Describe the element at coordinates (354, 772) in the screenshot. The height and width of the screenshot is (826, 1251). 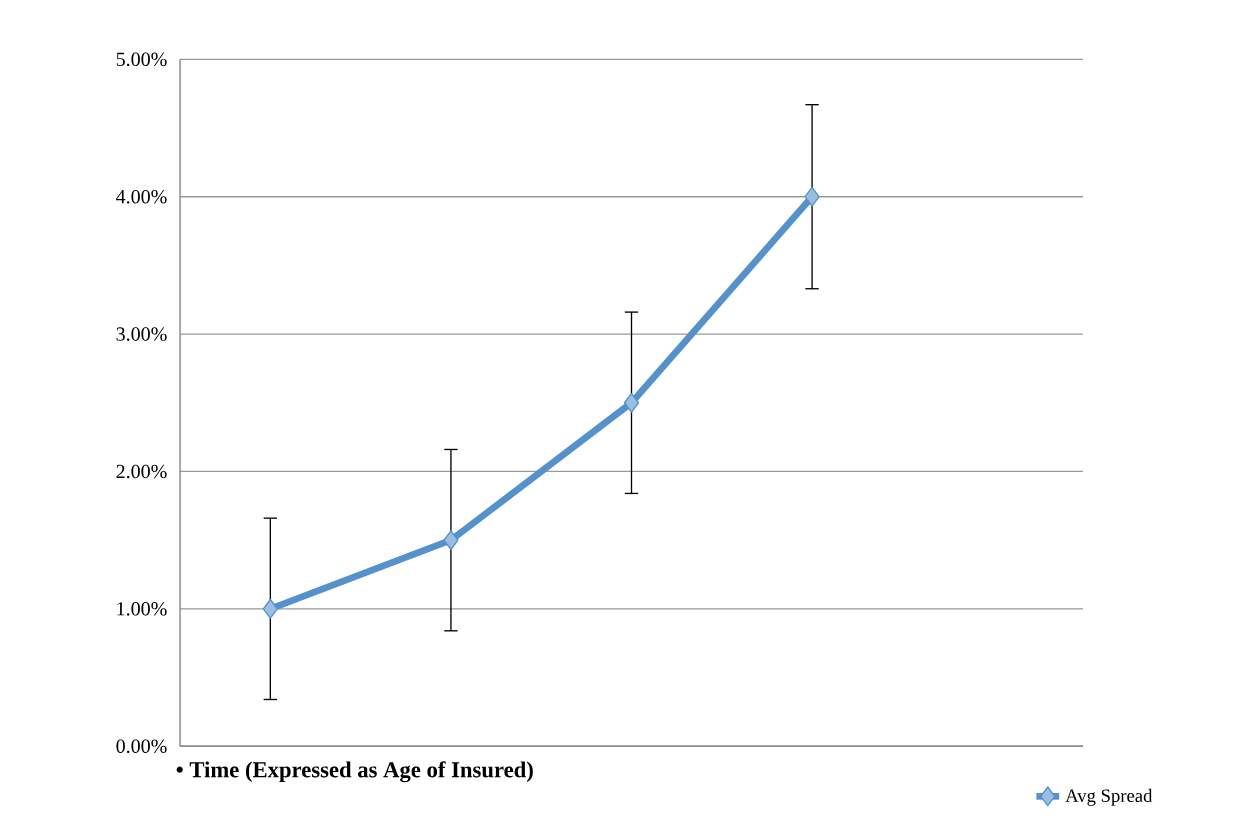
I see `x-axis-title: • Time (Expressed as Age of Insured)` at that location.